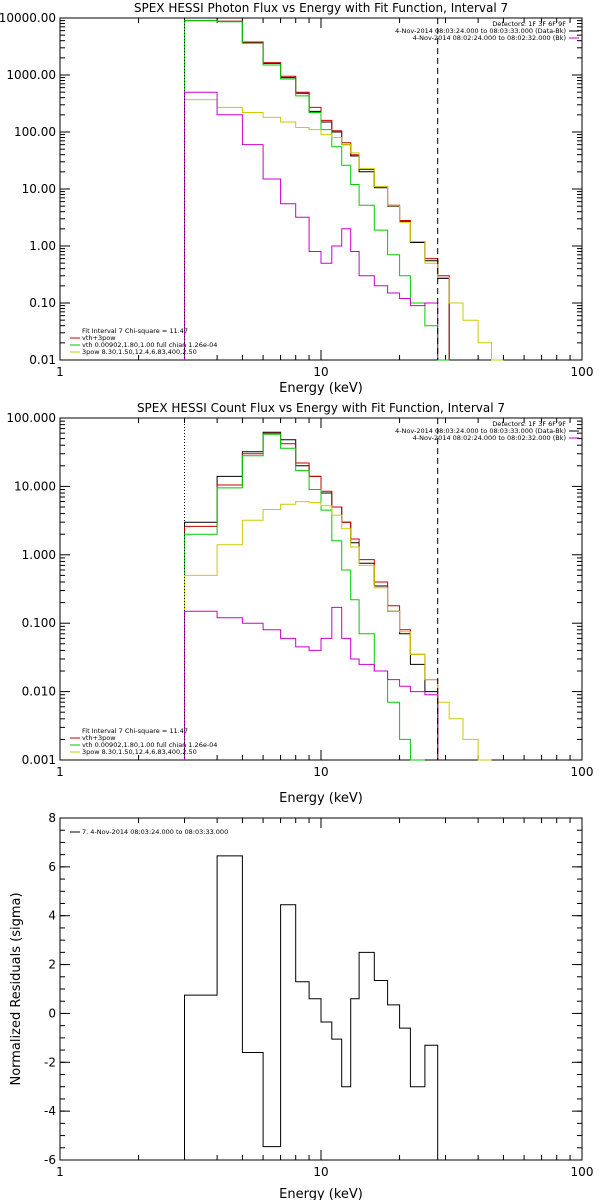 The image size is (600, 1200). What do you see at coordinates (60, 1172) in the screenshot?
I see `panel3-xtick-label: 1` at bounding box center [60, 1172].